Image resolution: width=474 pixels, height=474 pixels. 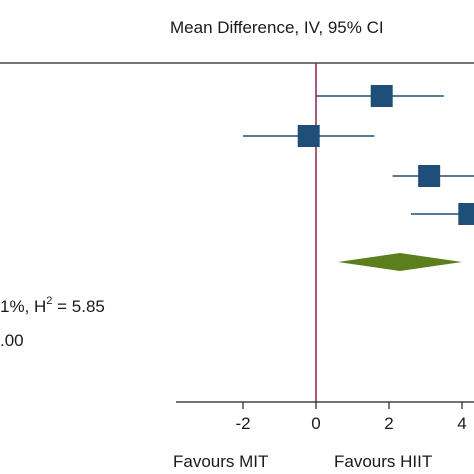 What do you see at coordinates (277, 27) in the screenshot?
I see `chart-header: Mean Difference, IV, 95% CI` at bounding box center [277, 27].